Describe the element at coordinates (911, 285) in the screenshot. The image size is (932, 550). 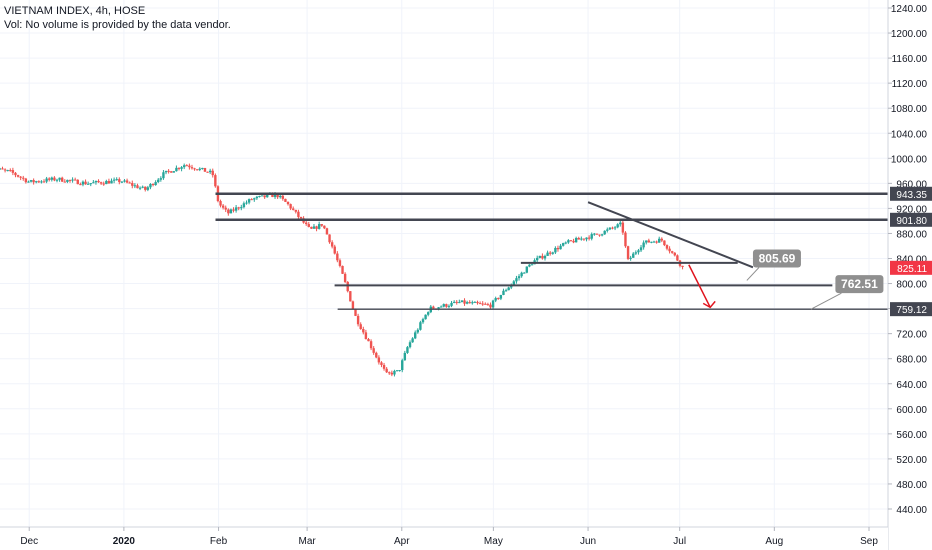
I see `price-tick-label: 800.00` at that location.